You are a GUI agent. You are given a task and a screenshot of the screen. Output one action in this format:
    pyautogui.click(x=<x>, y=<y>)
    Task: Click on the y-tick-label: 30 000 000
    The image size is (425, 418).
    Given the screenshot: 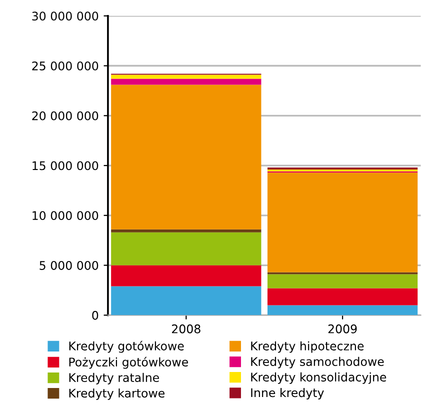 What is the action you would take?
    pyautogui.click(x=65, y=16)
    